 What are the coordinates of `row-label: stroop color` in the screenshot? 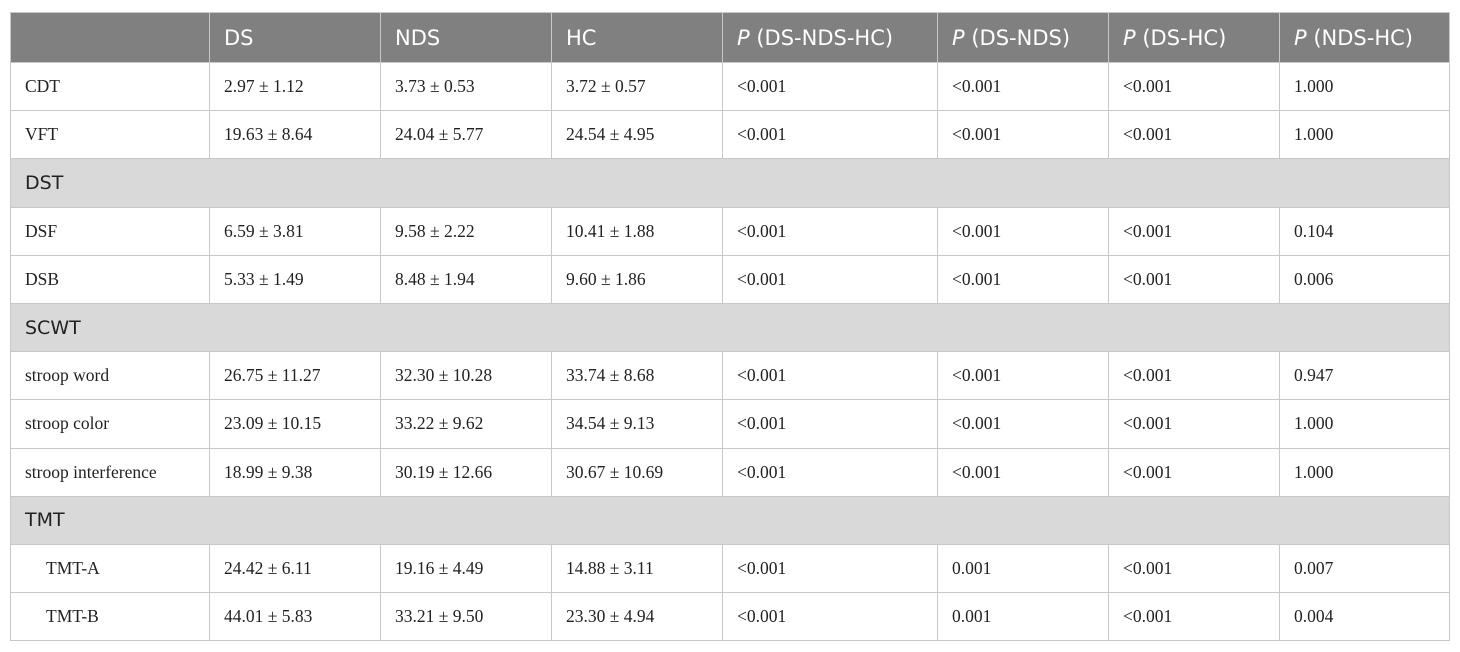 It's located at (110, 424).